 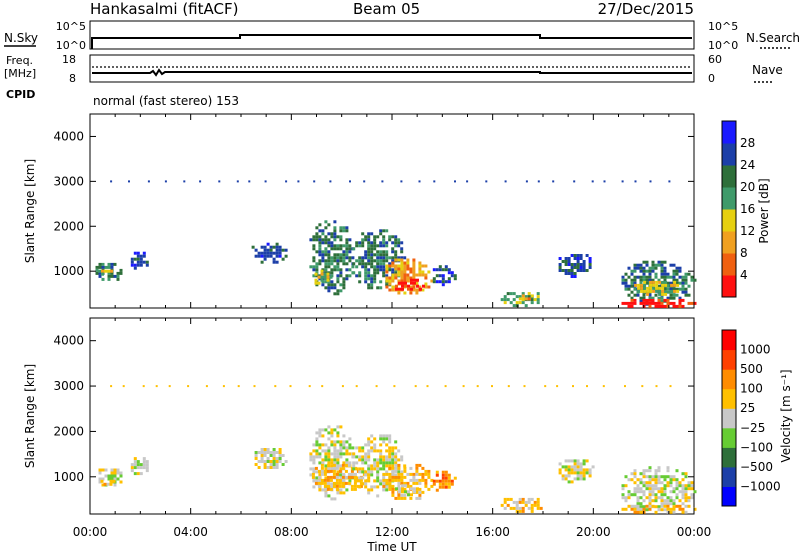 I want to click on y-tick-label: 2000, so click(x=68, y=226).